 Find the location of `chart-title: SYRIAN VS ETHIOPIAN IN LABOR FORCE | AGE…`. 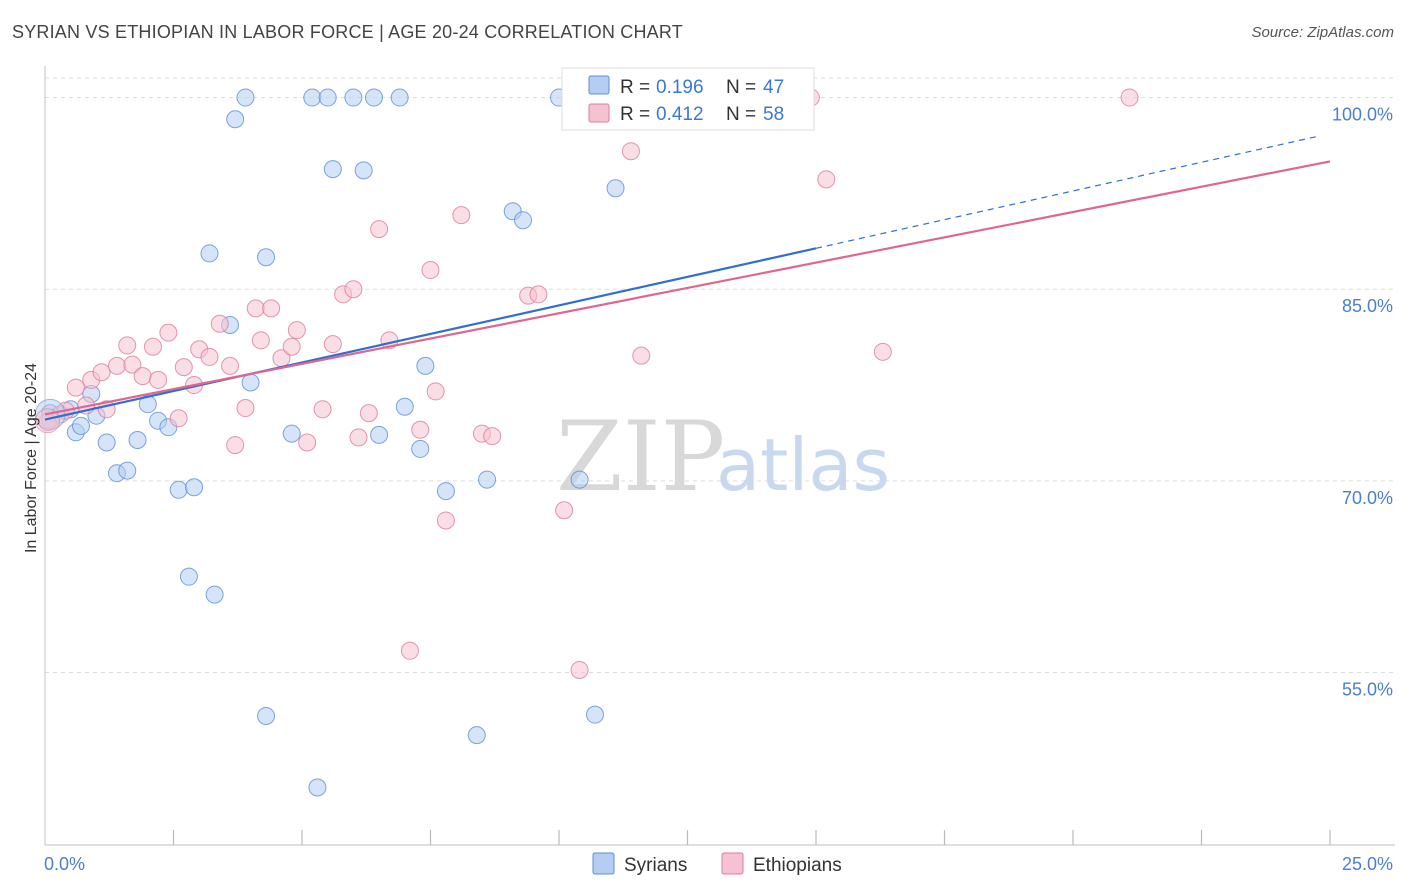

chart-title: SYRIAN VS ETHIOPIAN IN LABOR FORCE | AGE… is located at coordinates (347, 32).